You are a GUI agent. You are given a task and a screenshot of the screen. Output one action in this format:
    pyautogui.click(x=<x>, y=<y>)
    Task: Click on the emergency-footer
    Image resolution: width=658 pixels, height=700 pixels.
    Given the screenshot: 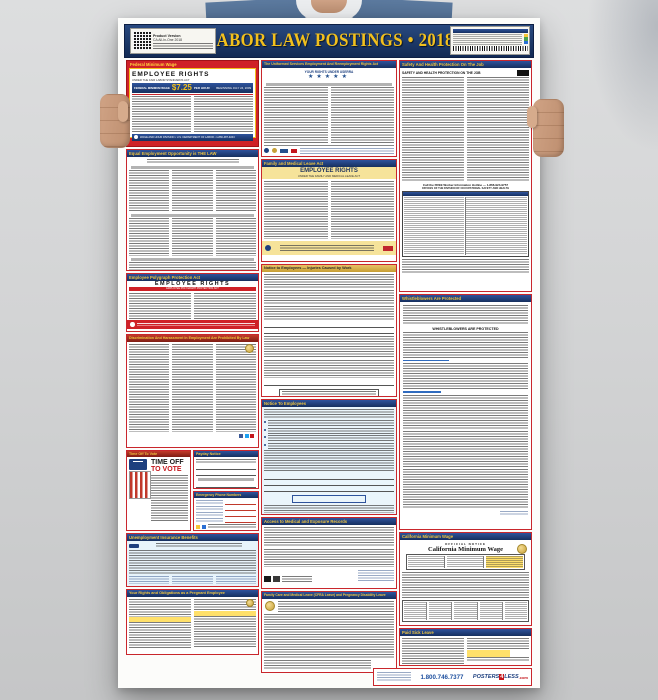 What is the action you would take?
    pyautogui.click(x=226, y=526)
    